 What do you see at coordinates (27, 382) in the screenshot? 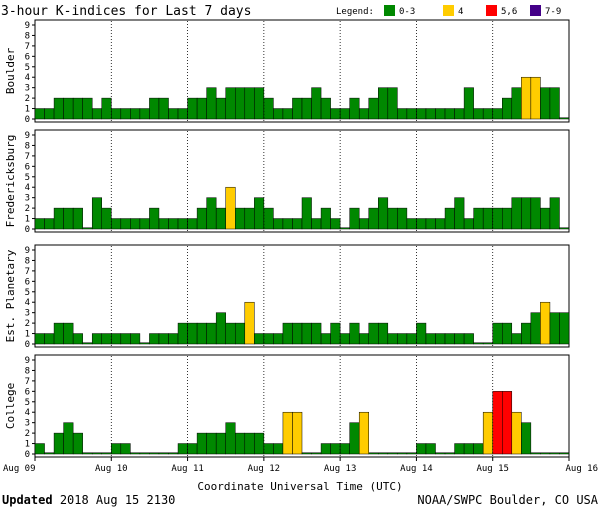
I see `y-tick-label: 7` at bounding box center [27, 382].